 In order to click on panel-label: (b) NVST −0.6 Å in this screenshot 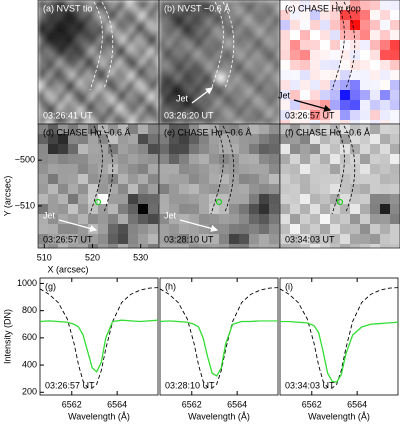, I will do `click(197, 8)`.